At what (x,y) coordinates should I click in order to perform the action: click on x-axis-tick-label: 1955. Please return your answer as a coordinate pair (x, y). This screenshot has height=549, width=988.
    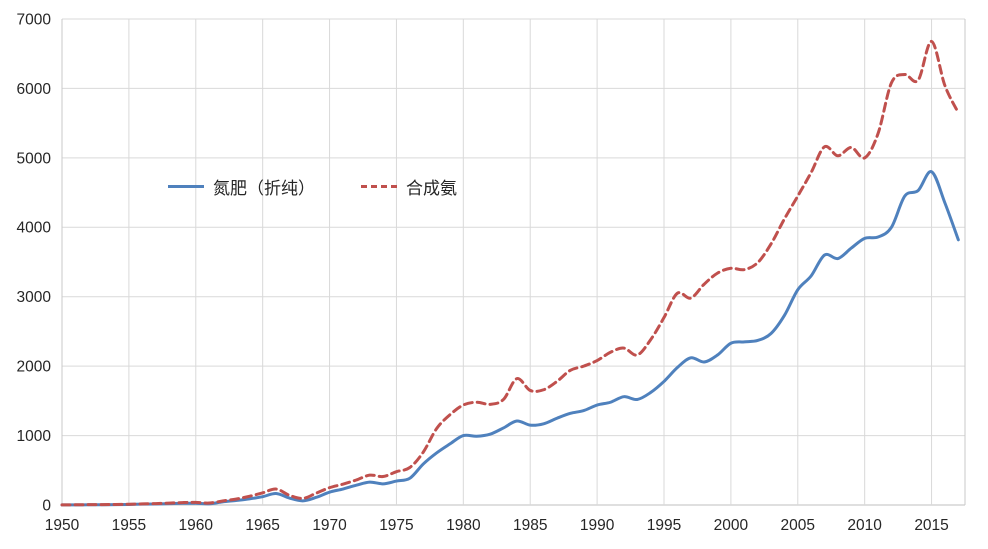
    Looking at the image, I should click on (129, 525).